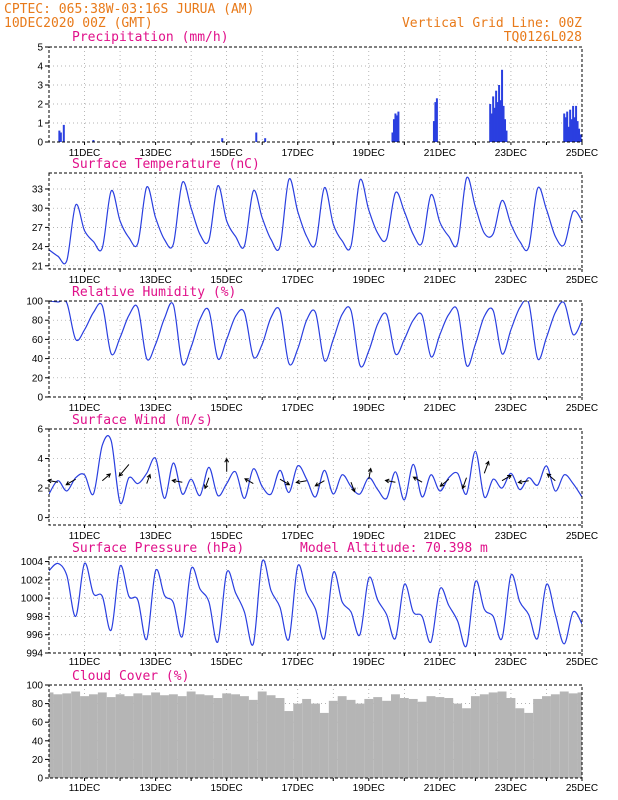  Describe the element at coordinates (40, 459) in the screenshot. I see `y-tick-label: 4` at that location.